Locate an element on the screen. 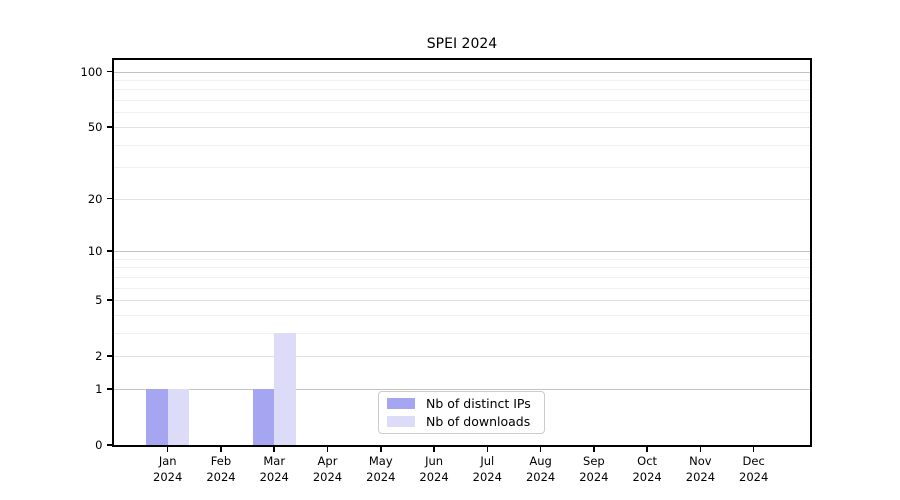 This screenshot has width=900, height=500. y-tick-label: 2 is located at coordinates (99, 356).